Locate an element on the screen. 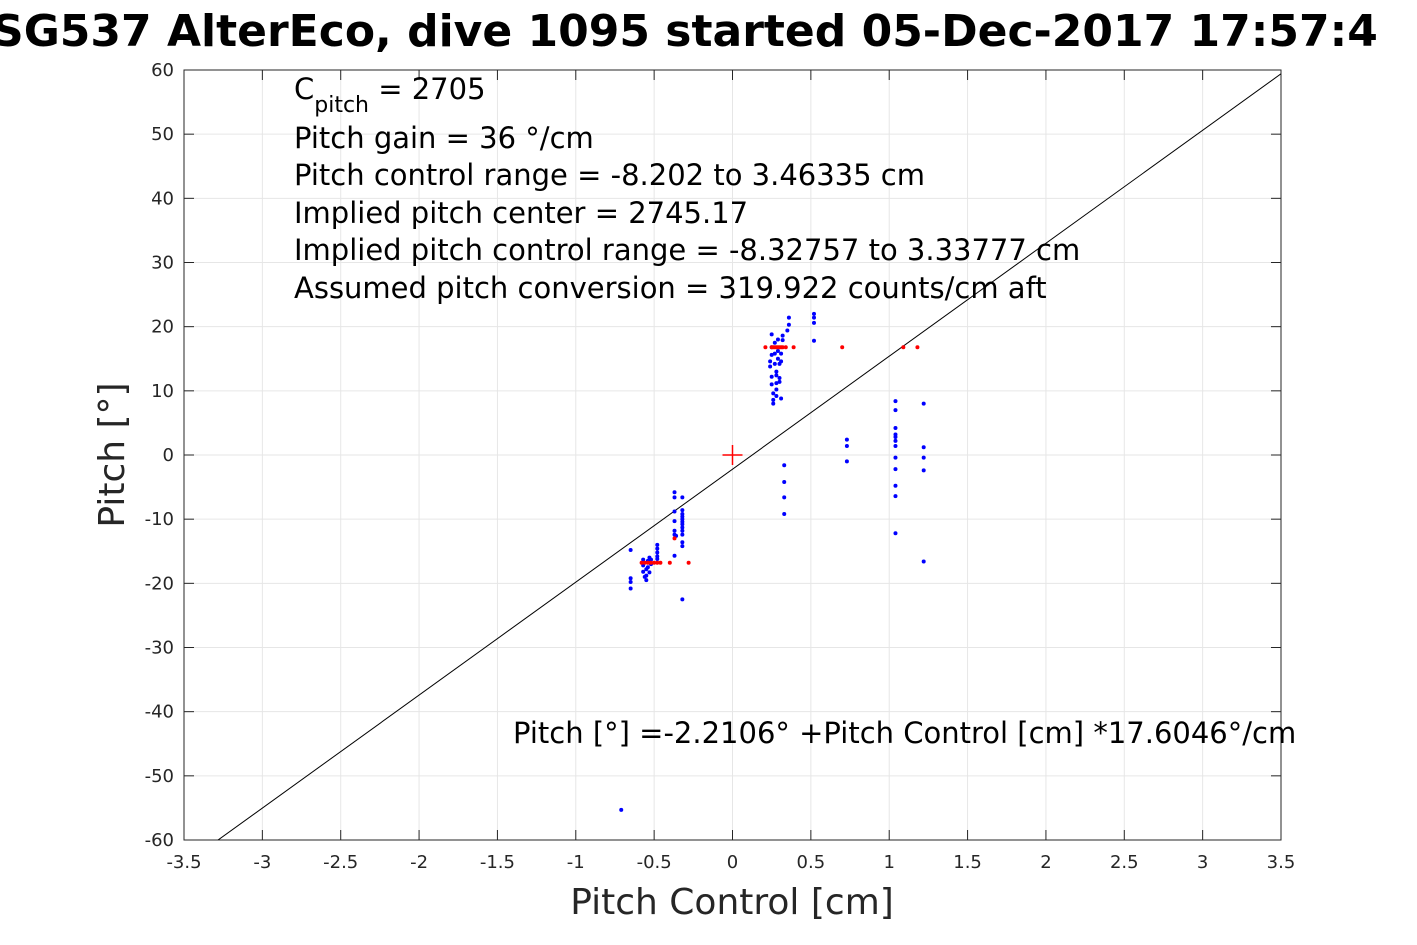 This screenshot has width=1417, height=945. x-tick-label: 2 is located at coordinates (1045, 862).